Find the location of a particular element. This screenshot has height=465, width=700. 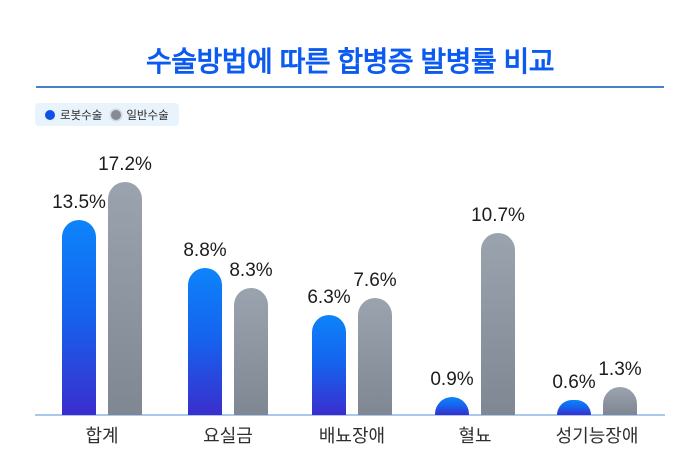

category-label-3: 혈뇨 is located at coordinates (475, 436).